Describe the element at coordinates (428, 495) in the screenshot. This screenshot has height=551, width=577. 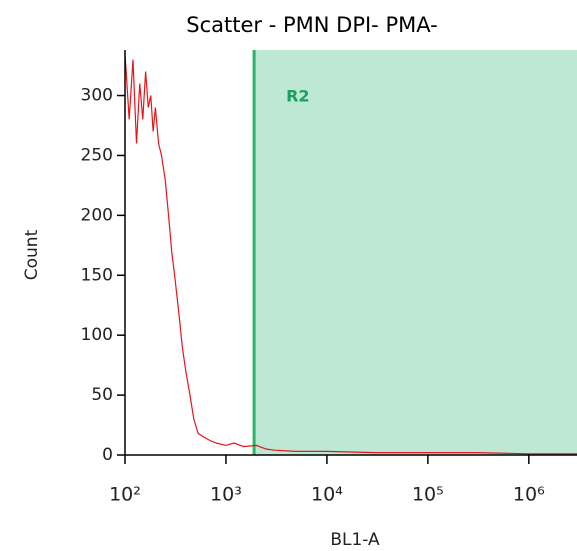
I see `x-tick-label: 10⁵` at that location.